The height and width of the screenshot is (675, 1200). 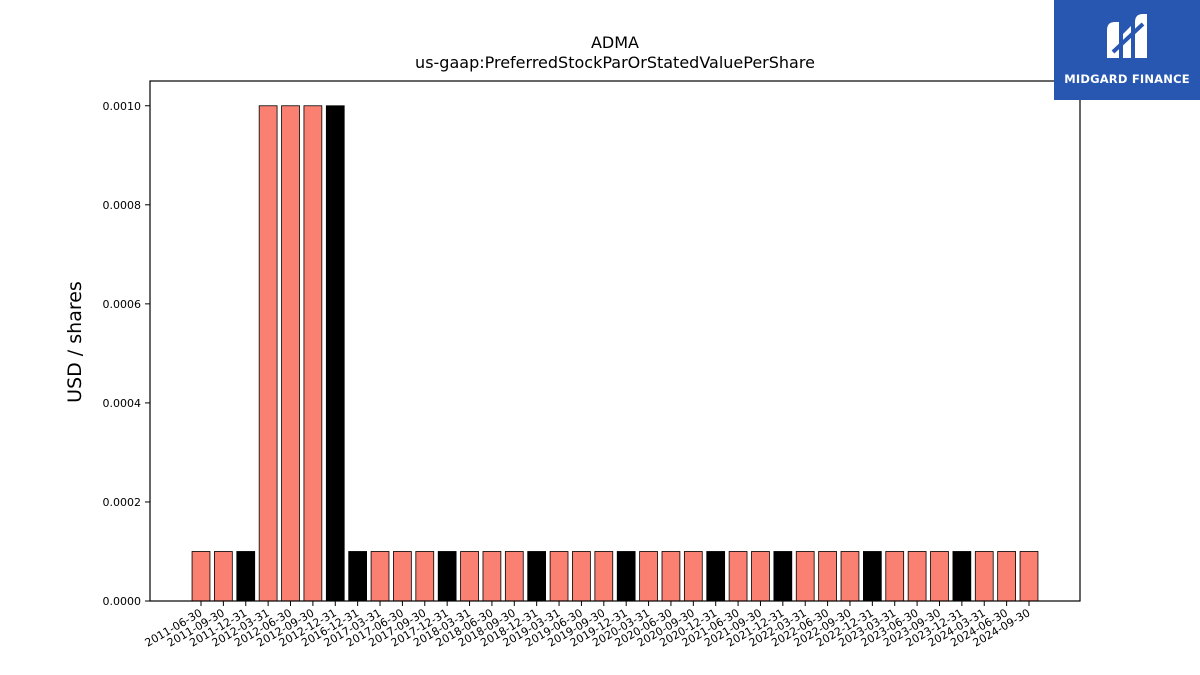 What do you see at coordinates (122, 502) in the screenshot?
I see `y-tick-label: 0.0002` at bounding box center [122, 502].